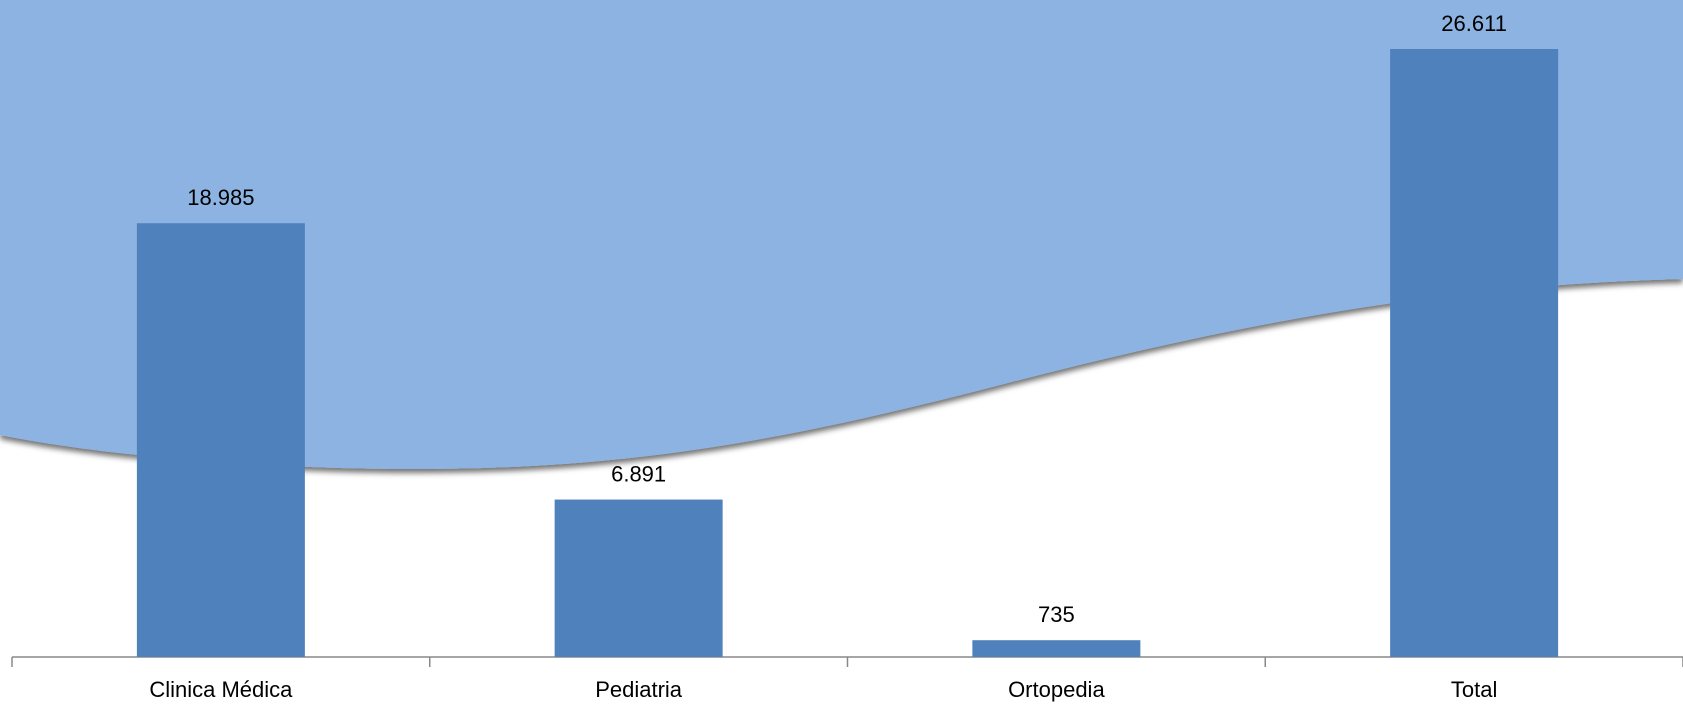 The image size is (1683, 708). I want to click on x-tick-label: Pediatria, so click(639, 689).